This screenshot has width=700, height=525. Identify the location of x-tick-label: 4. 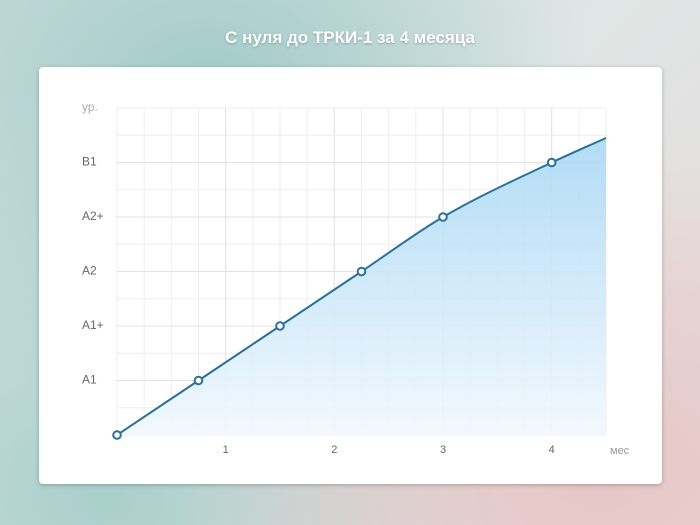
(552, 450).